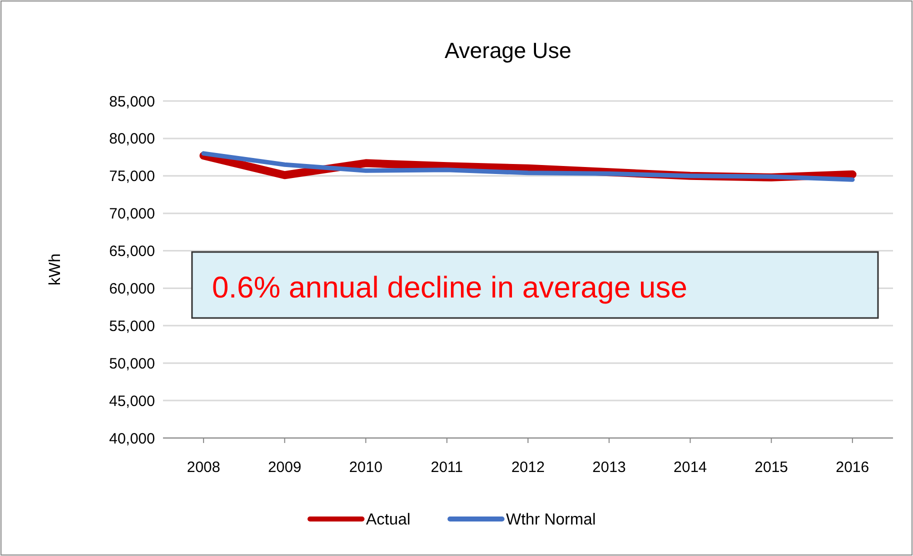 The height and width of the screenshot is (556, 913). I want to click on y-tick-label: 55,000, so click(132, 326).